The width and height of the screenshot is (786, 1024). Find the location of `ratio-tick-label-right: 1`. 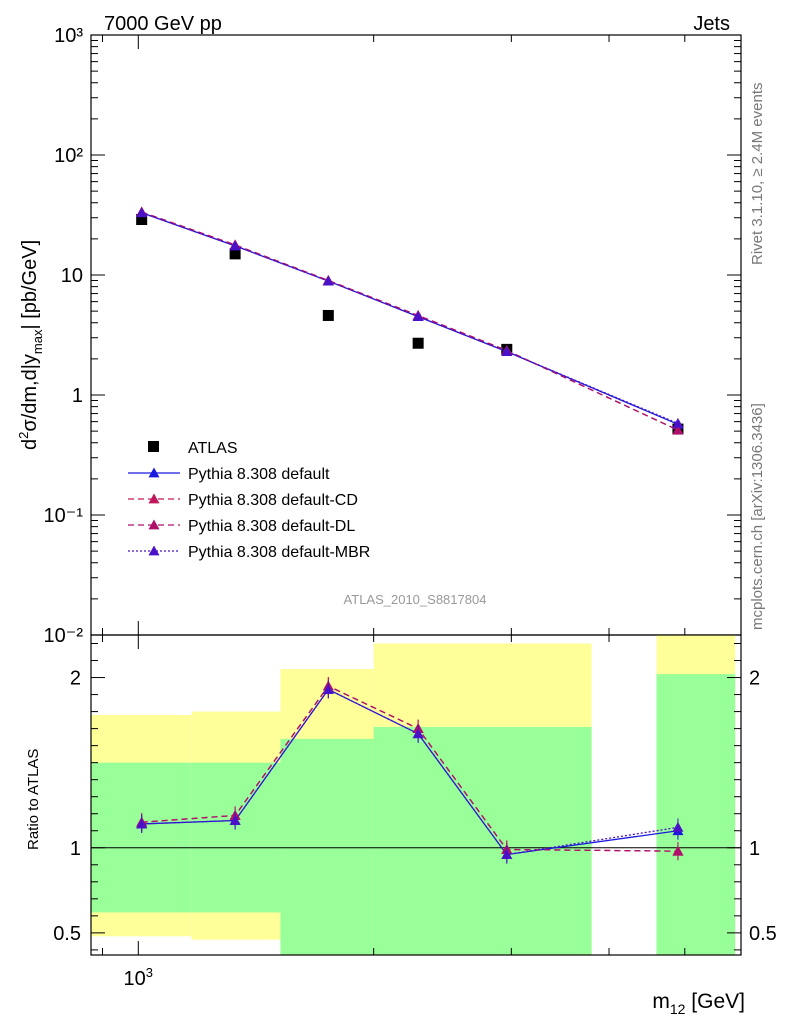

ratio-tick-label-right: 1 is located at coordinates (754, 849).